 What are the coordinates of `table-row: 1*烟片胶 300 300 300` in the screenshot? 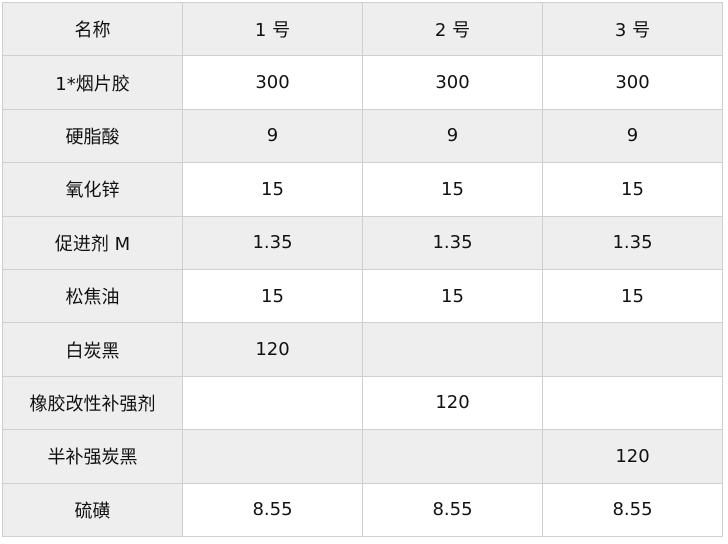 It's located at (362, 82).